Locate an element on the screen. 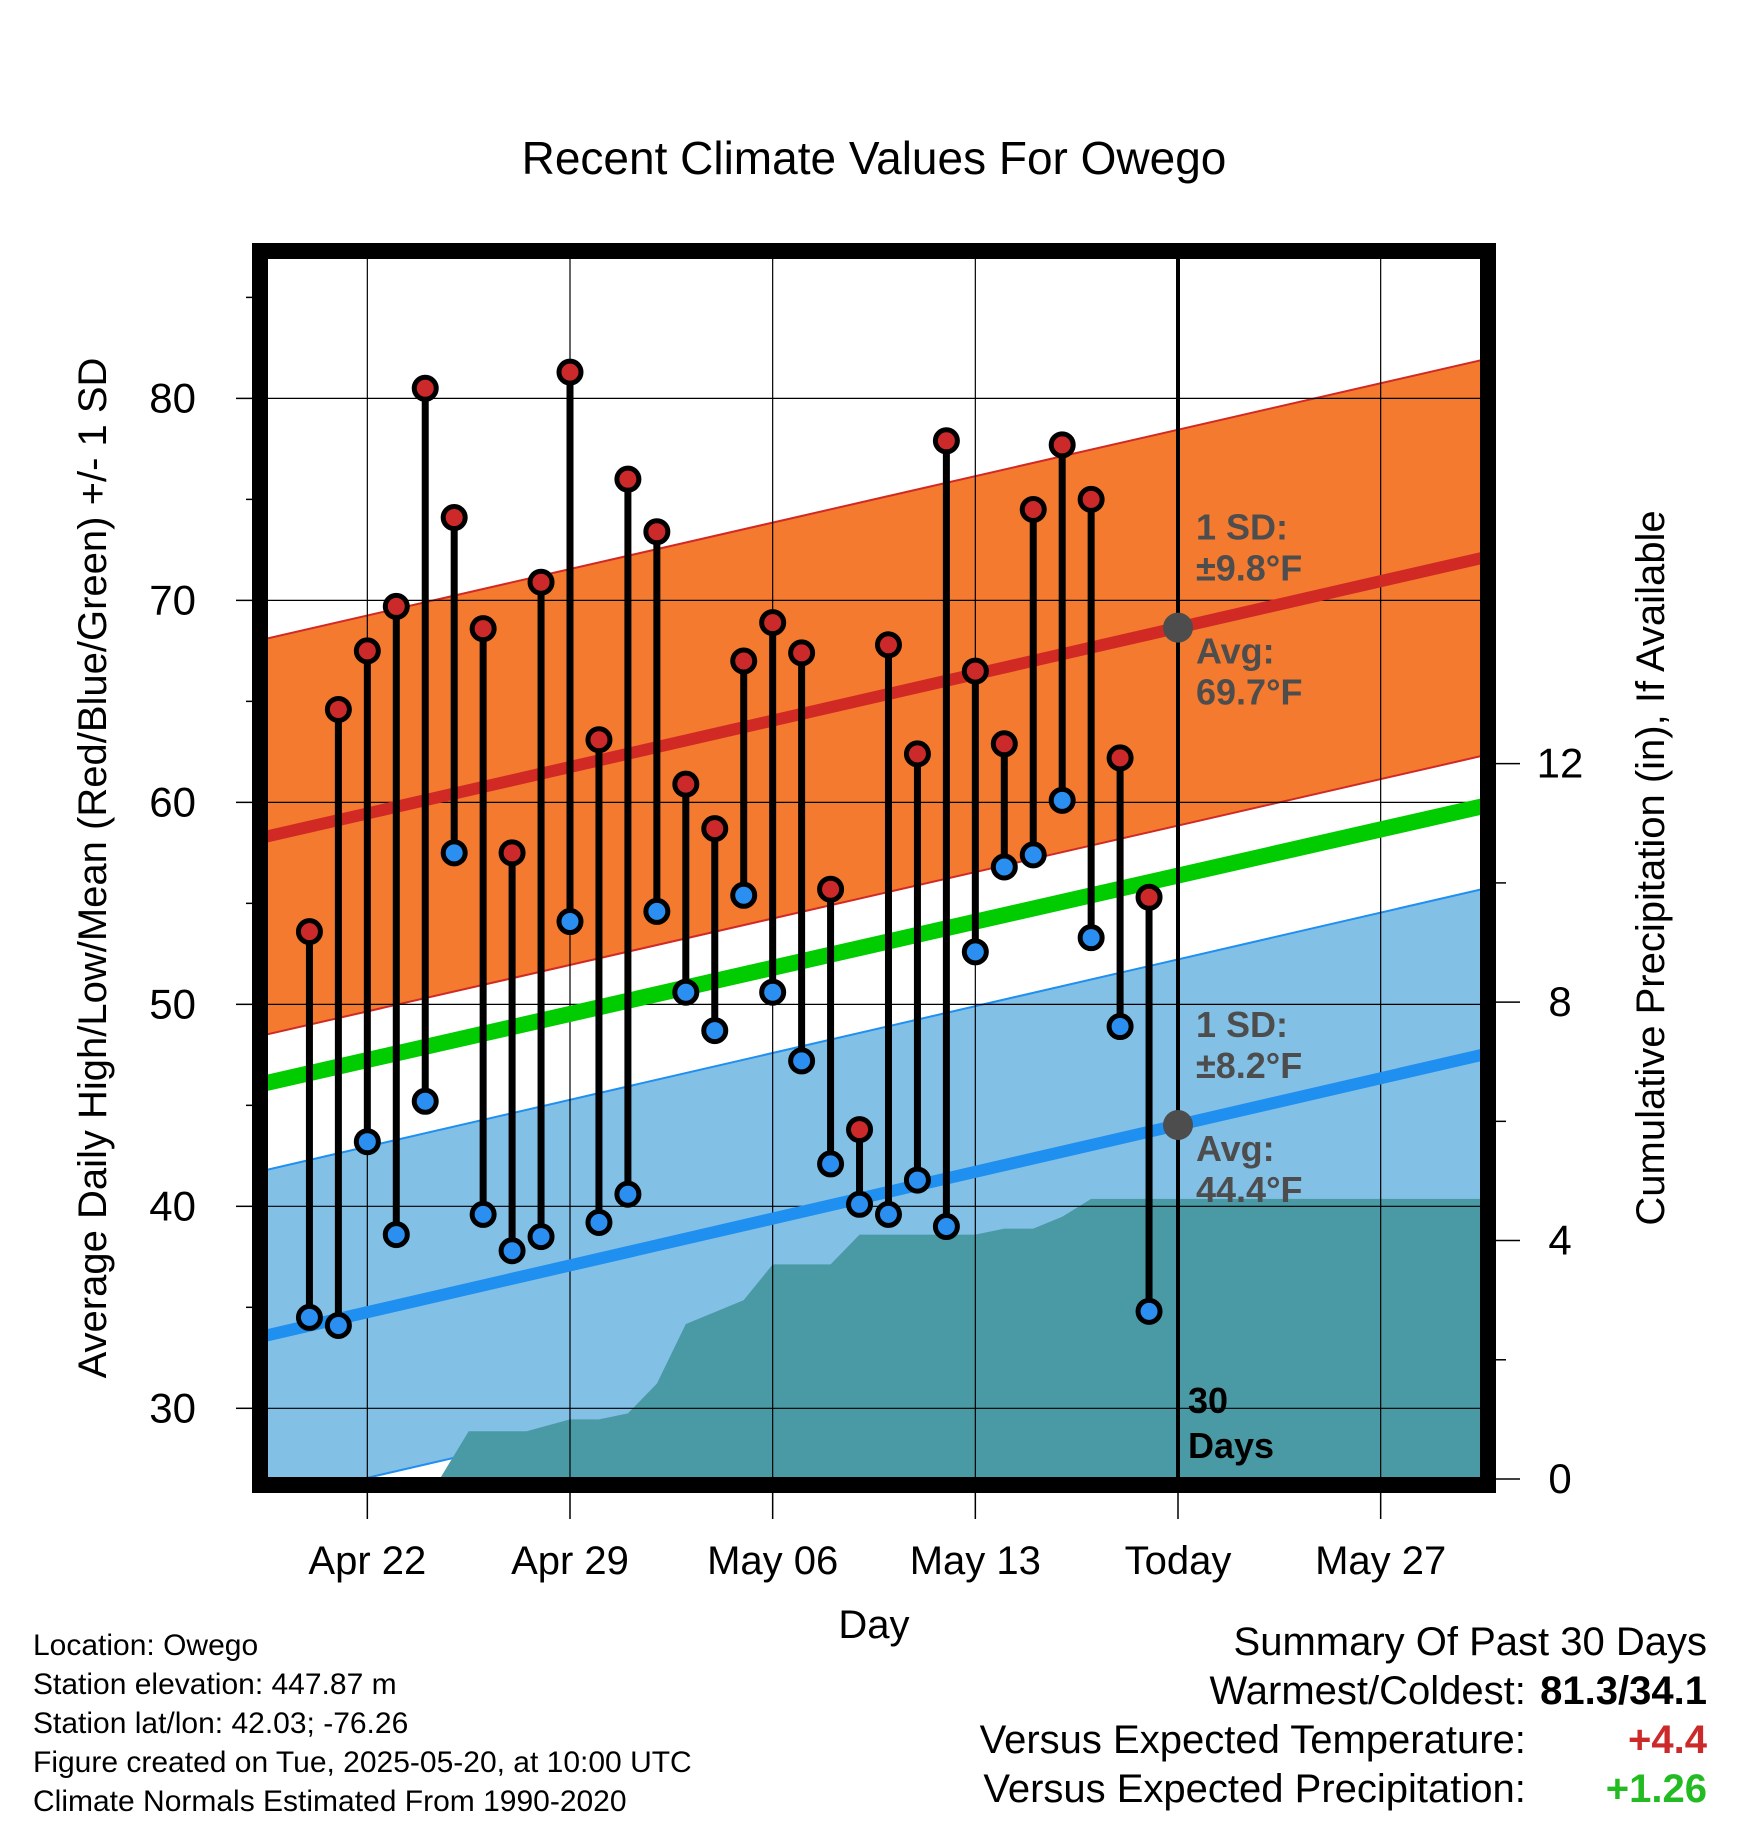 This screenshot has height=1828, width=1748. chart-title: Recent Climate Values For Owego is located at coordinates (874, 158).